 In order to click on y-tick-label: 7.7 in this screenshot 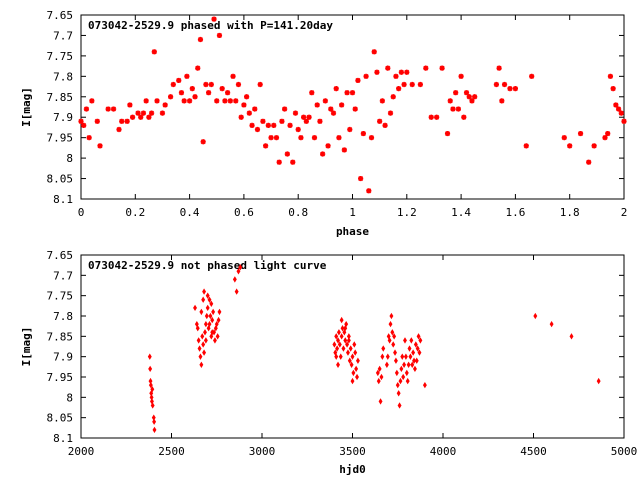, I will do `click(63, 275)`.